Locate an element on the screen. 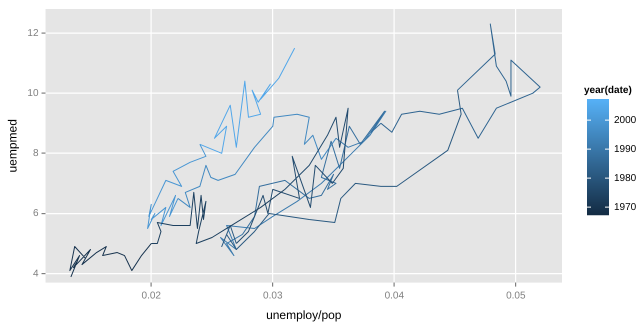 The height and width of the screenshot is (329, 642). y-tick-label: 8 is located at coordinates (35, 154).